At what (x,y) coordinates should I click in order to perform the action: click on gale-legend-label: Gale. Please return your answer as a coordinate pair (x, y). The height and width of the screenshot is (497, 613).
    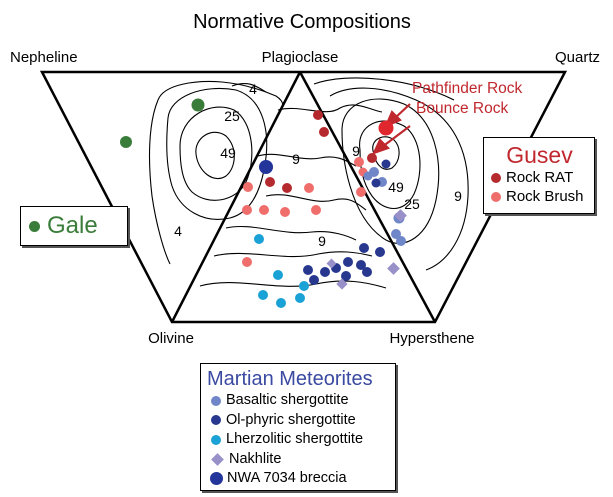
    Looking at the image, I should click on (72, 225).